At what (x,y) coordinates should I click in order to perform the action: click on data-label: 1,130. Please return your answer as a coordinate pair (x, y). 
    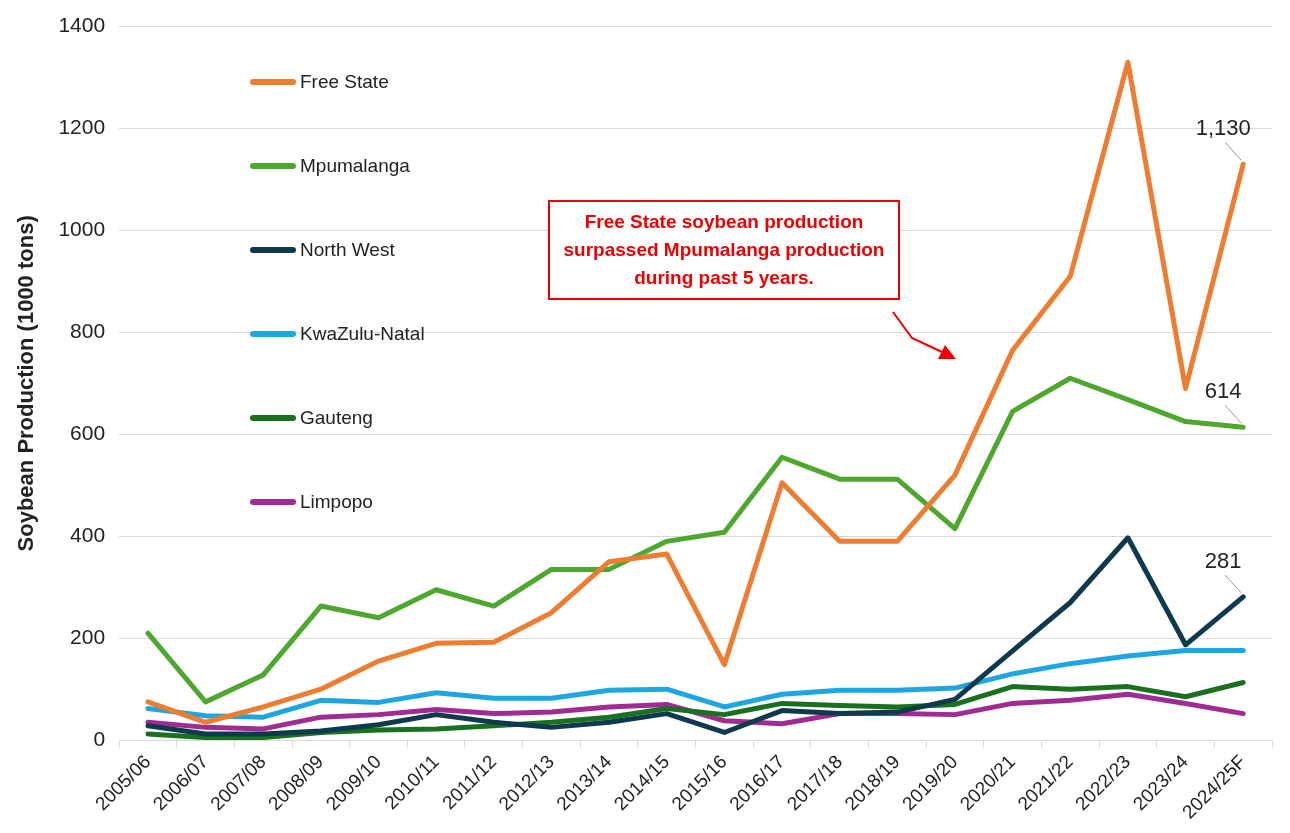
    Looking at the image, I should click on (1223, 128).